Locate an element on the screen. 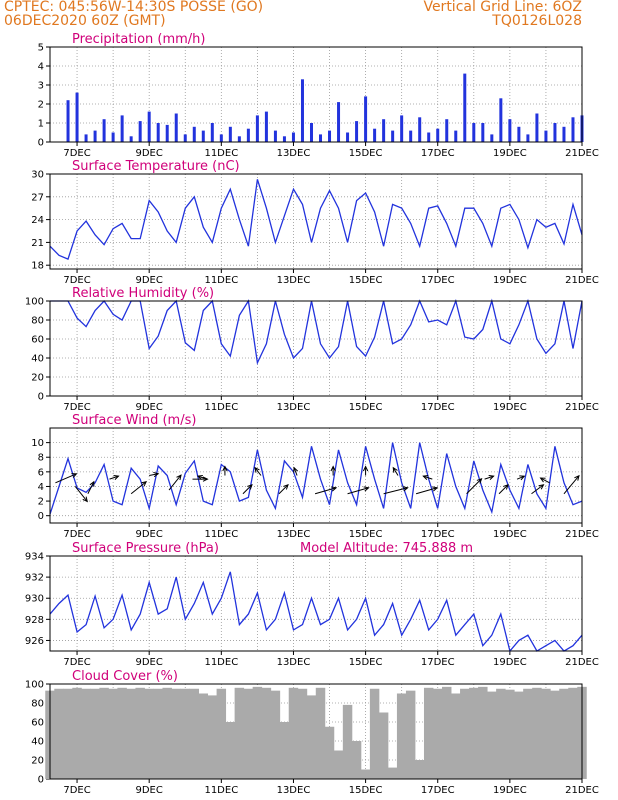 The image size is (618, 800). surface-pressure-hpa-ytick-label: 934 is located at coordinates (34, 557).